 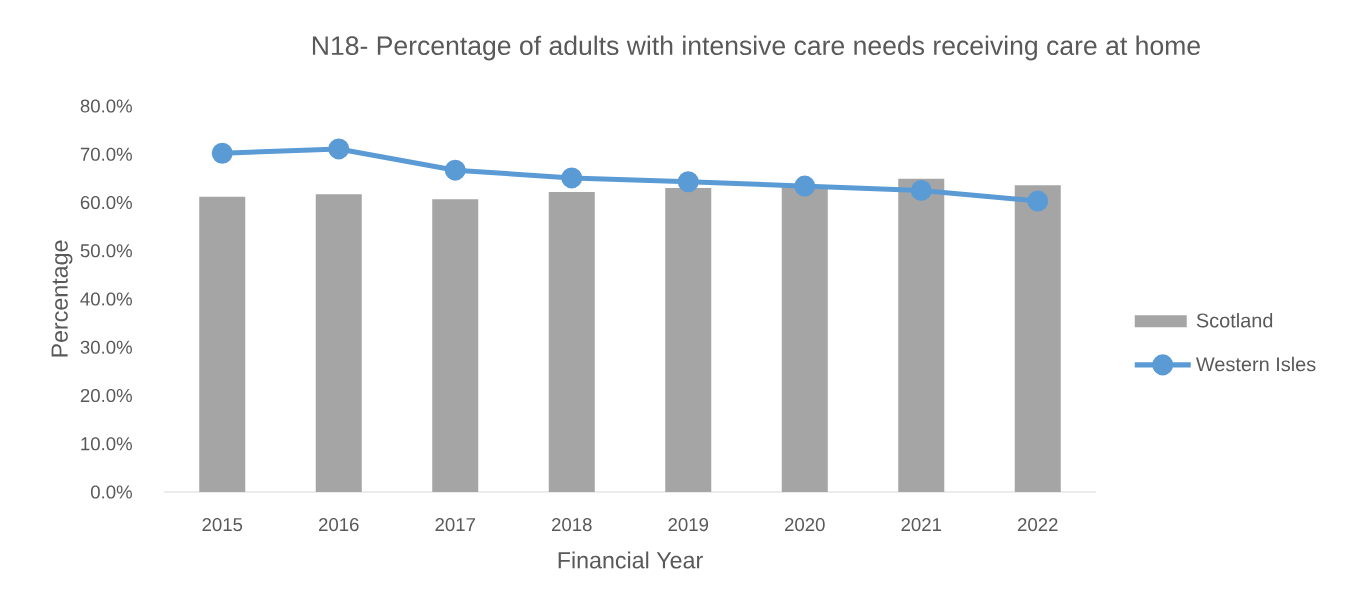 I want to click on x-tick-label: 2019, so click(x=688, y=525).